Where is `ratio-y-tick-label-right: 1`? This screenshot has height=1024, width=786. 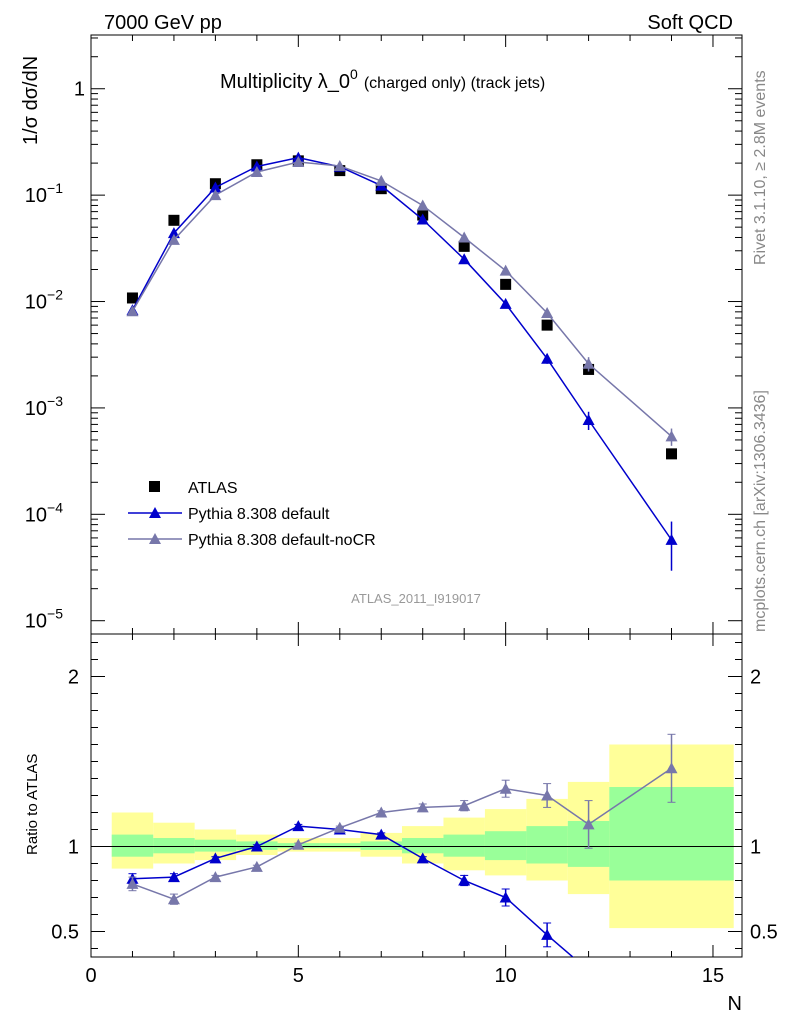 ratio-y-tick-label-right: 1 is located at coordinates (755, 848).